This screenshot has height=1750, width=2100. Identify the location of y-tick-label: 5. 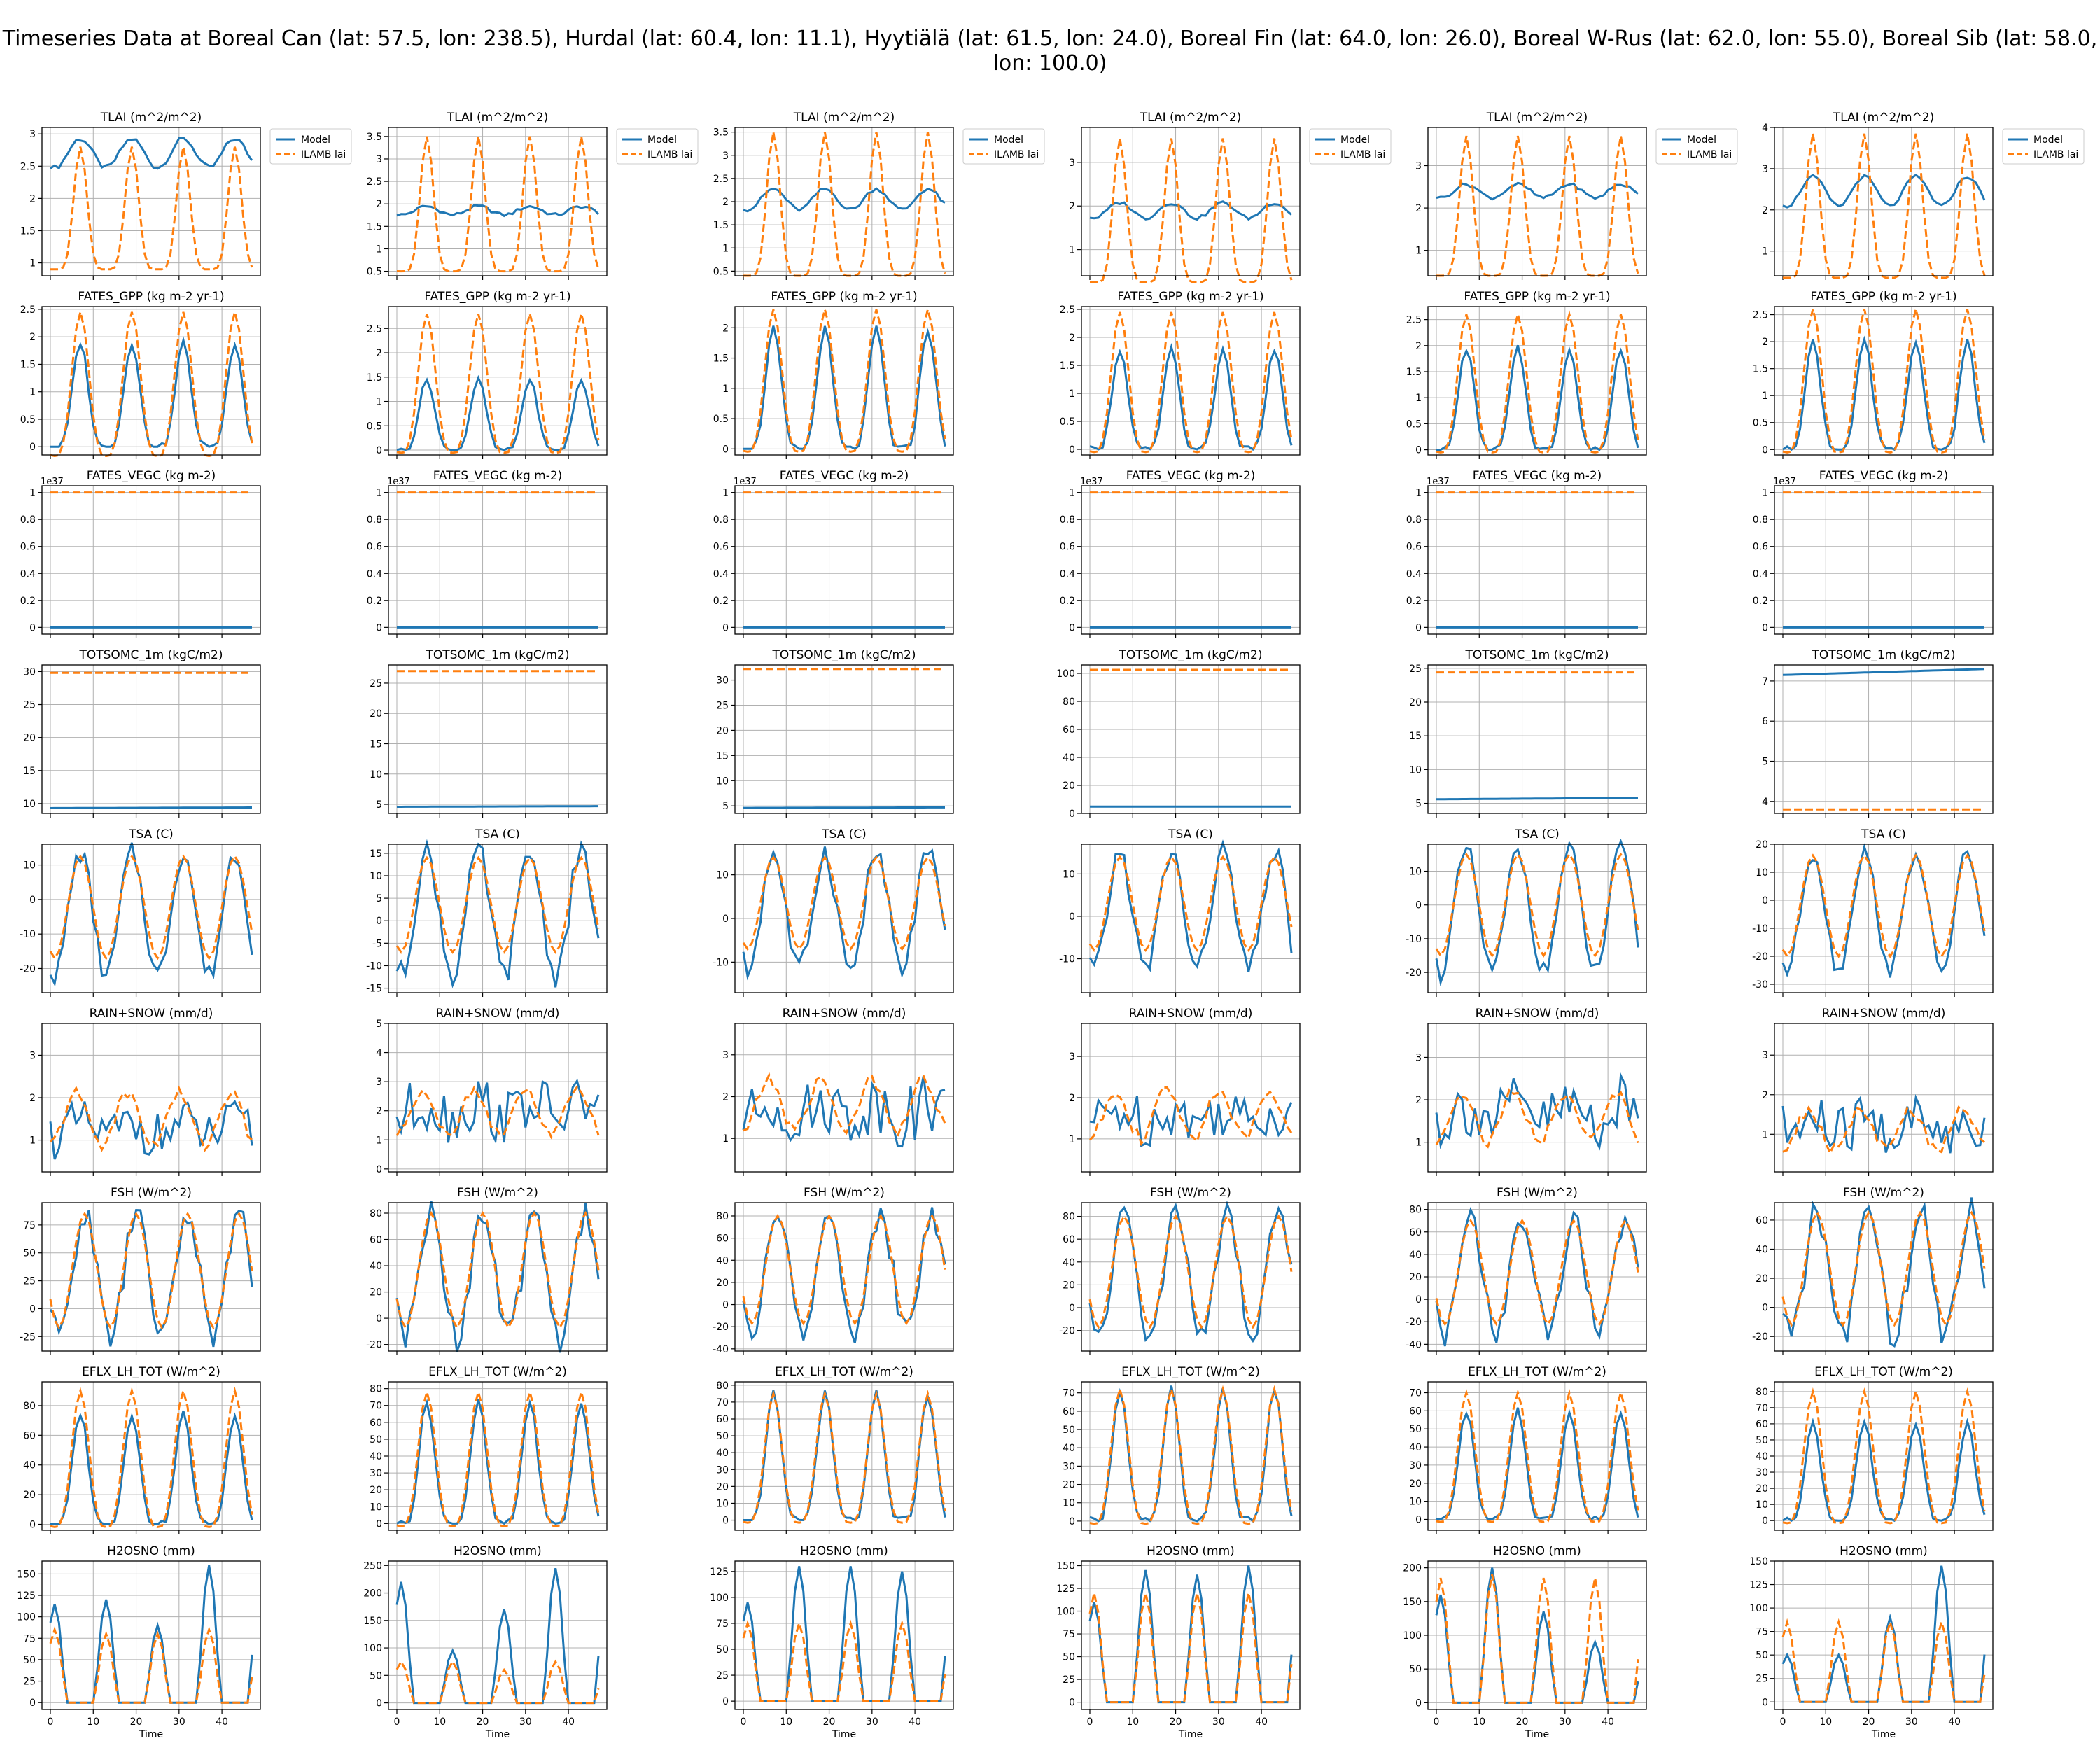
(379, 805).